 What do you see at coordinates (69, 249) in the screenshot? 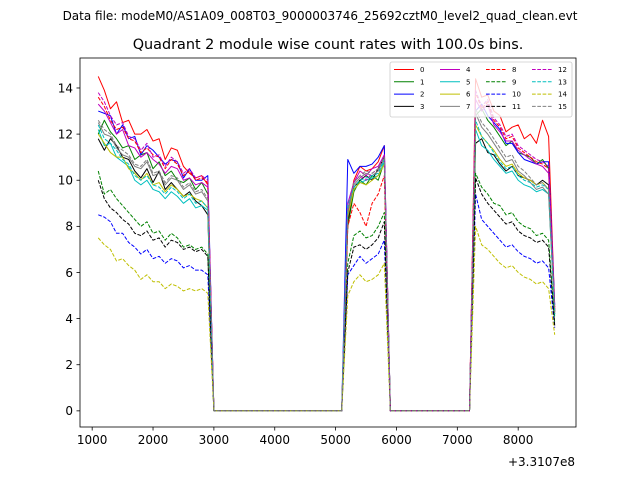
I see `y-axis: 0 2 4 6 8 10 12 14` at bounding box center [69, 249].